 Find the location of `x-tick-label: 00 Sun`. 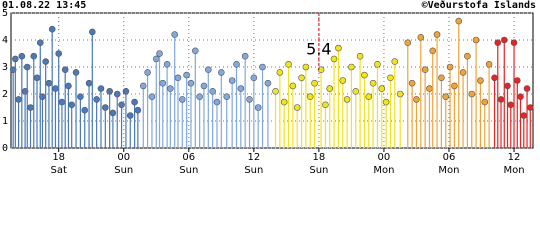

x-tick-label: 00 Sun is located at coordinates (124, 164).